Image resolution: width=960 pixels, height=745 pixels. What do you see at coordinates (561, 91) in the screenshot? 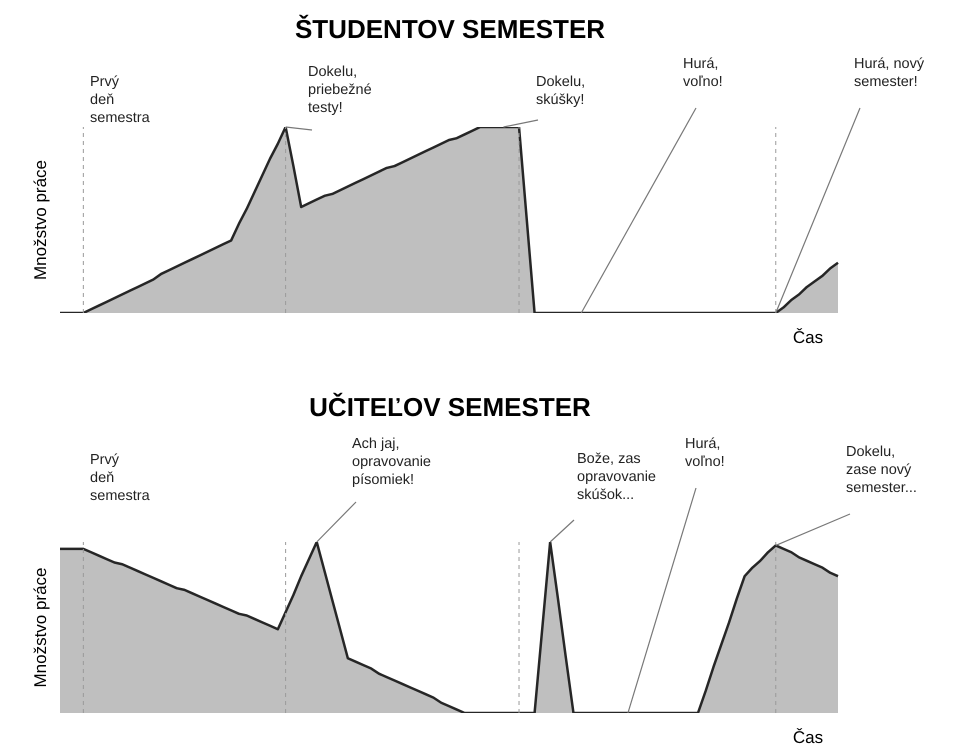
I see `text: Dokelu, skúšky!` at bounding box center [561, 91].